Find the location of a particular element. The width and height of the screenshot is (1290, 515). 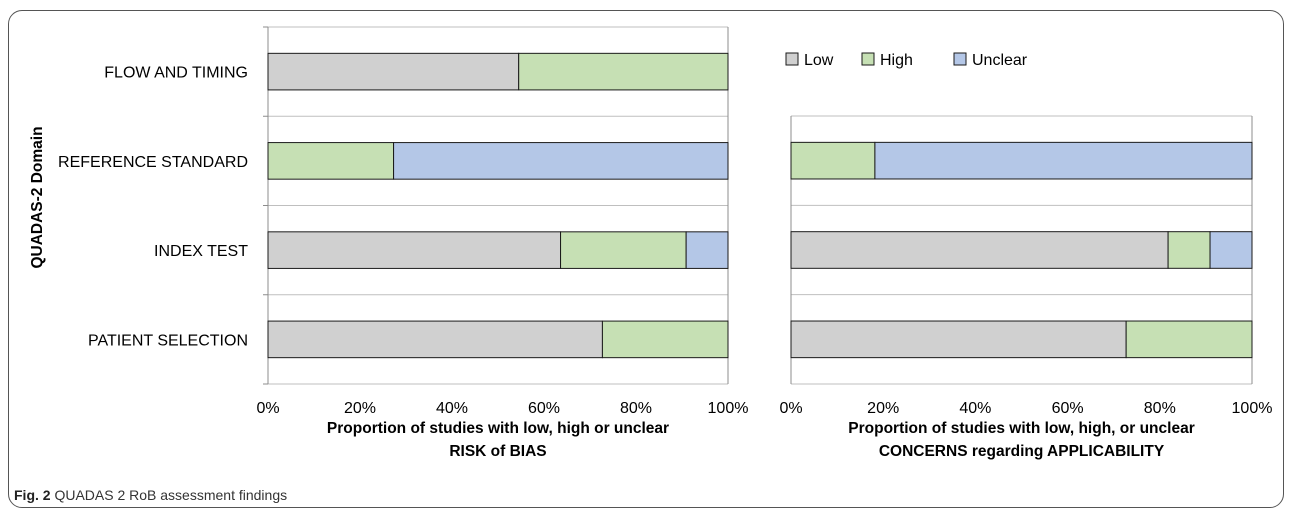

app-bar-index-test-high is located at coordinates (1189, 250).